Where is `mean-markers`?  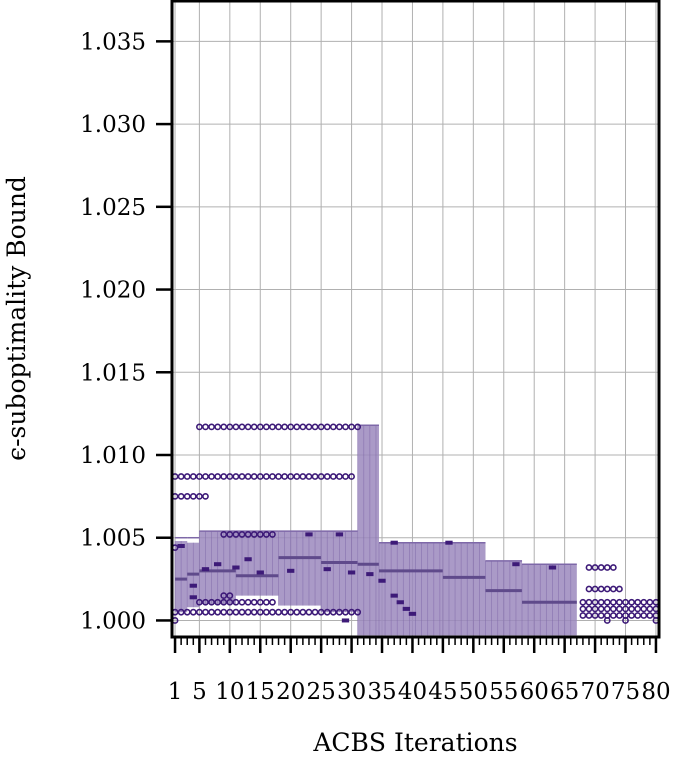 mean-markers is located at coordinates (367, 577).